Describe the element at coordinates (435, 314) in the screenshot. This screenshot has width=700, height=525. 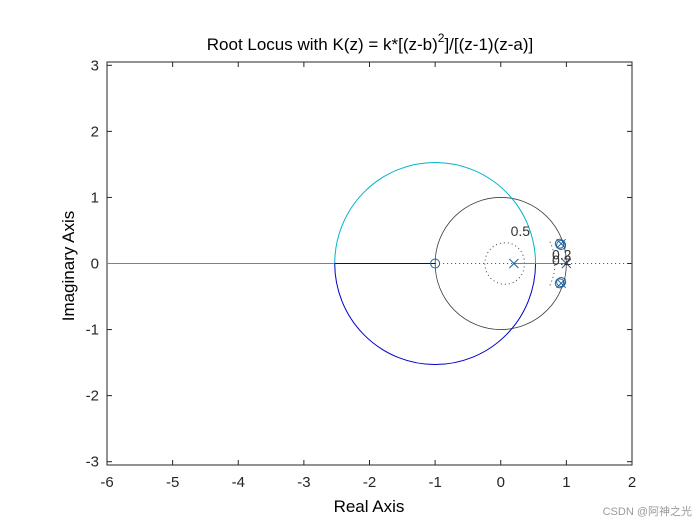
I see `locus-branch-lower` at that location.